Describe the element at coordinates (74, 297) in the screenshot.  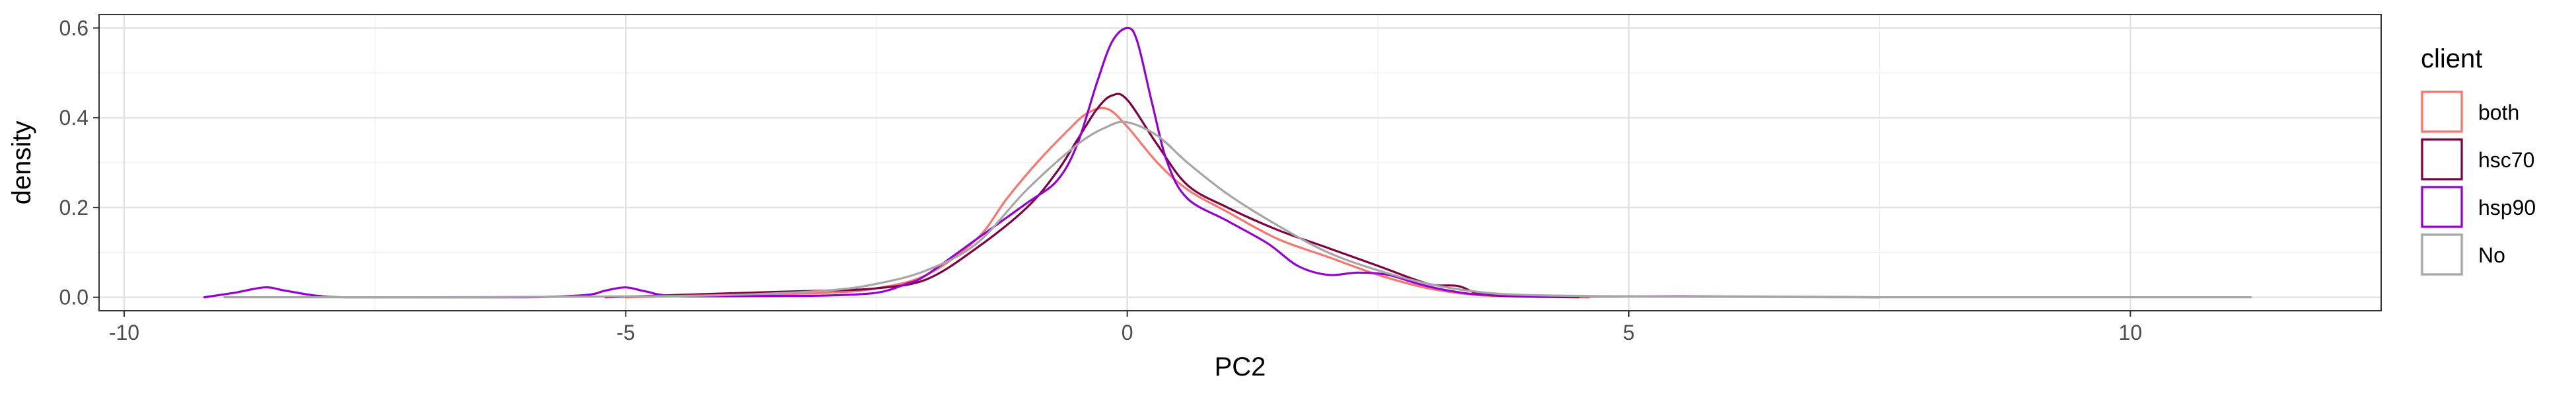
I see `y-tick-label: 0.0` at that location.